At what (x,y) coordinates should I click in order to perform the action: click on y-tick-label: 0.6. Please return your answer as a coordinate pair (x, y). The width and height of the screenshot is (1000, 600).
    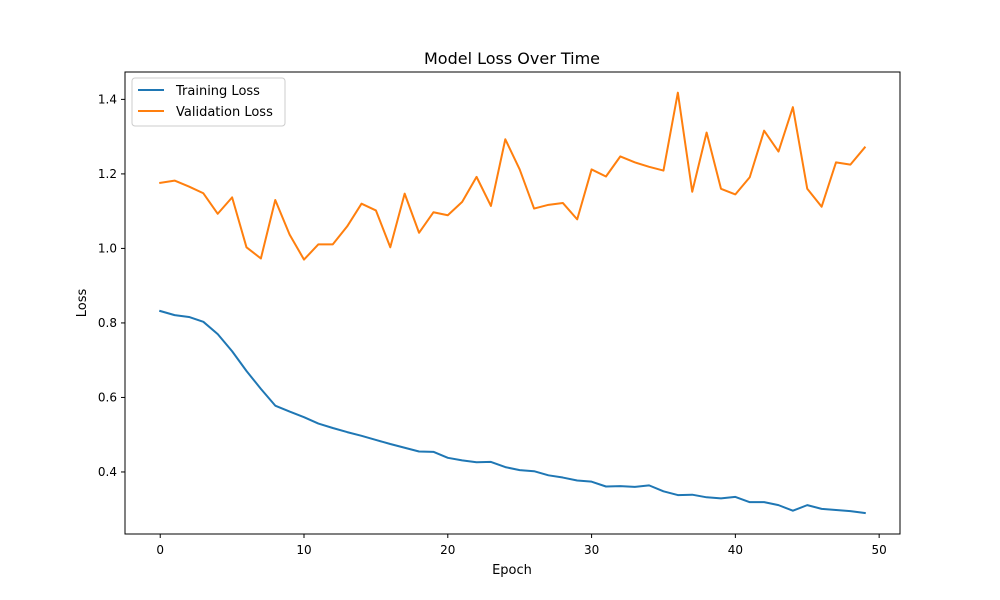
    Looking at the image, I should click on (107, 397).